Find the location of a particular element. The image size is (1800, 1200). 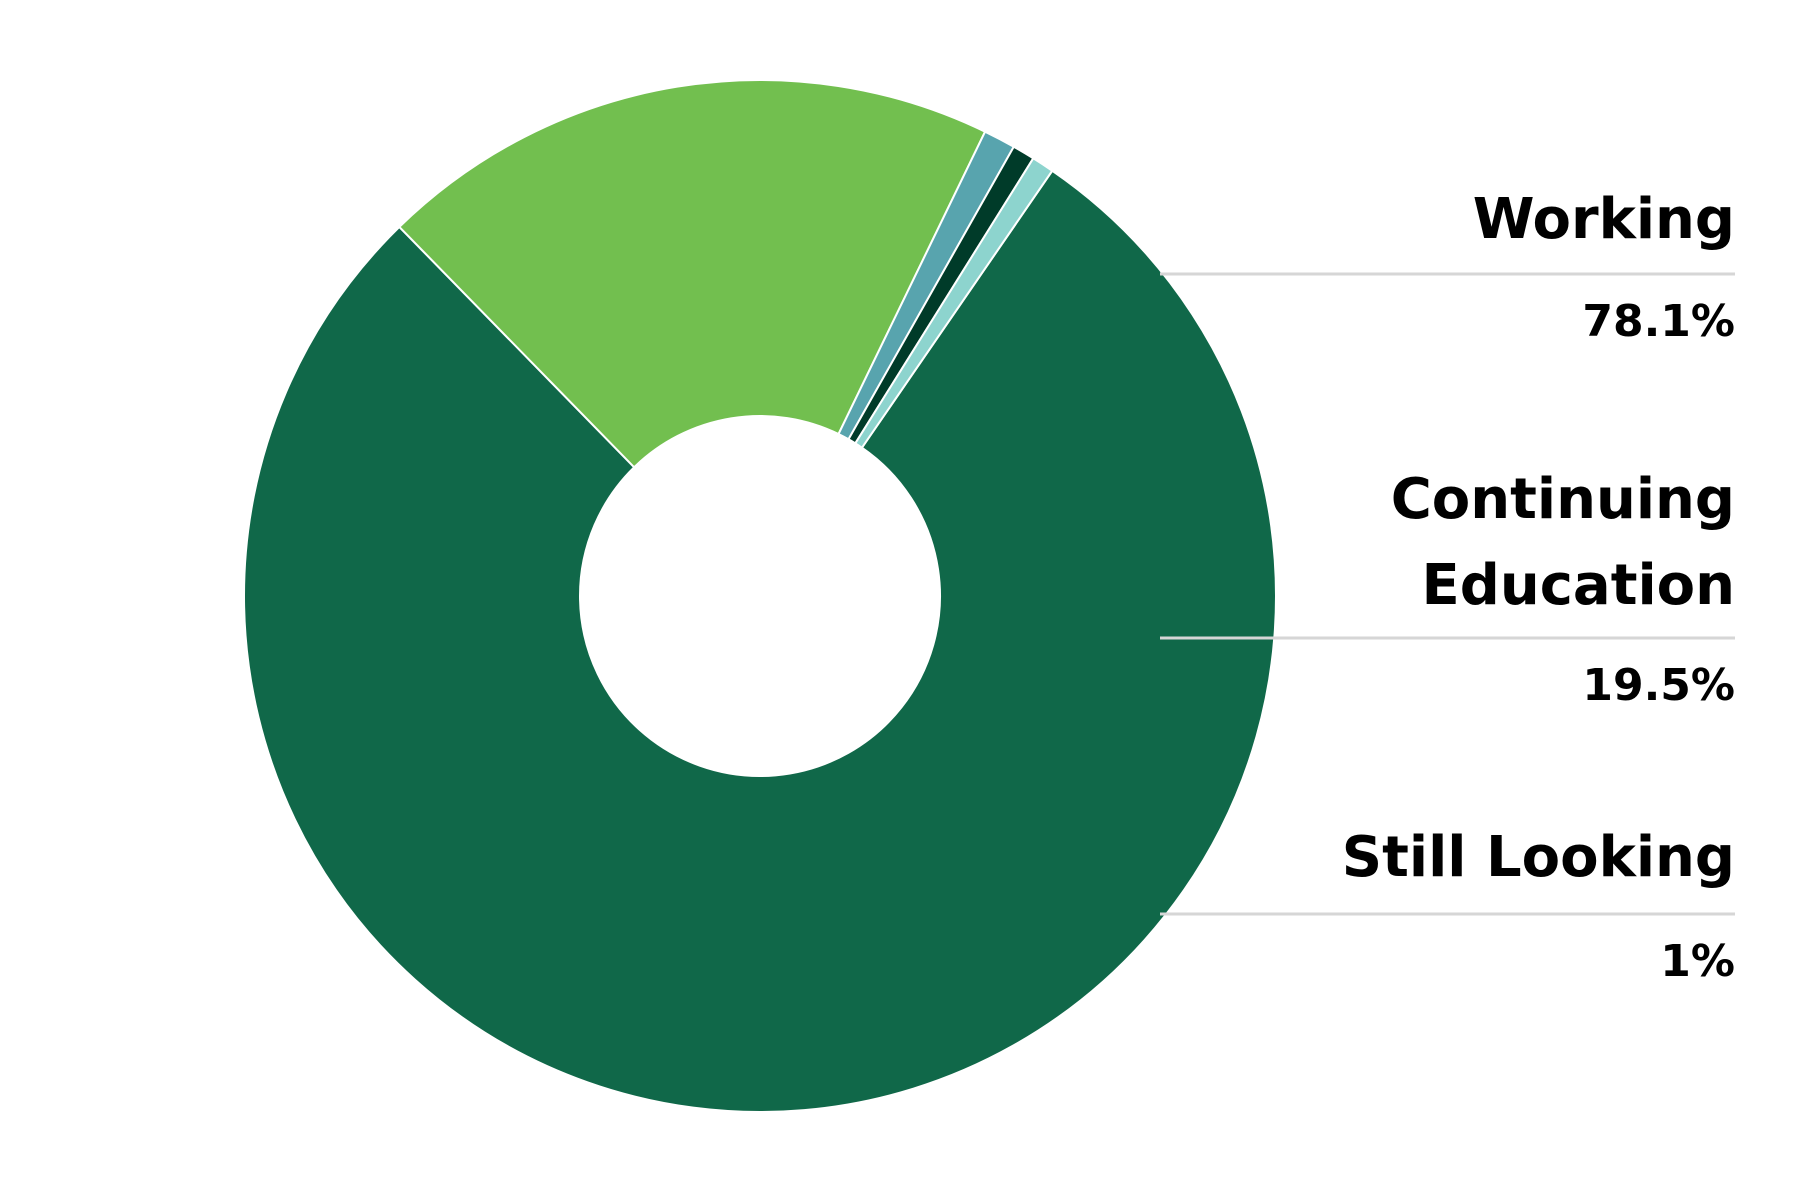

label-continuing-education-line-1: Continuing is located at coordinates (1563, 499).